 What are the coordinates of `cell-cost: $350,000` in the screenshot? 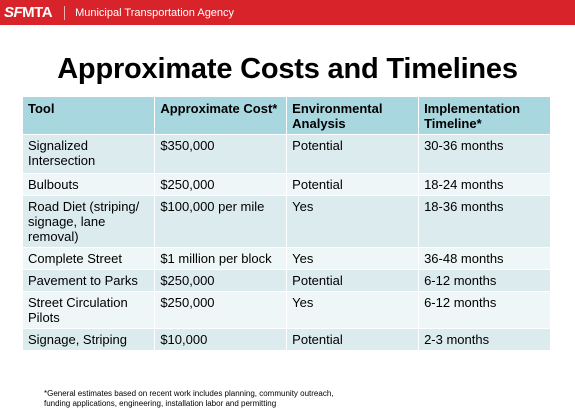 It's located at (221, 154).